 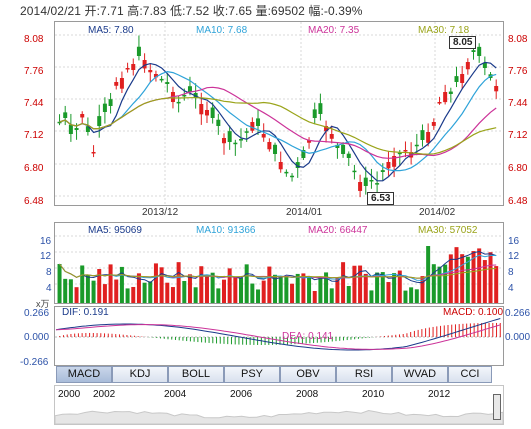 What do you see at coordinates (84, 374) in the screenshot?
I see `tab-macd: MACD` at bounding box center [84, 374].